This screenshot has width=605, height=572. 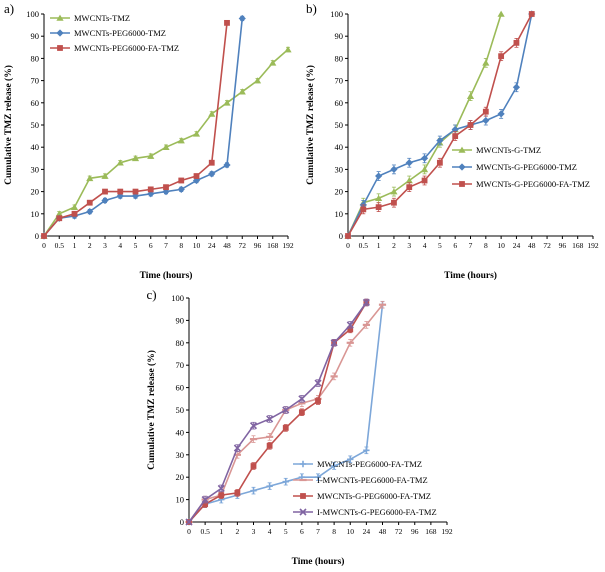 I want to click on legend-item: MWCNTs-G-PEG6000-TMZ, so click(x=514, y=167).